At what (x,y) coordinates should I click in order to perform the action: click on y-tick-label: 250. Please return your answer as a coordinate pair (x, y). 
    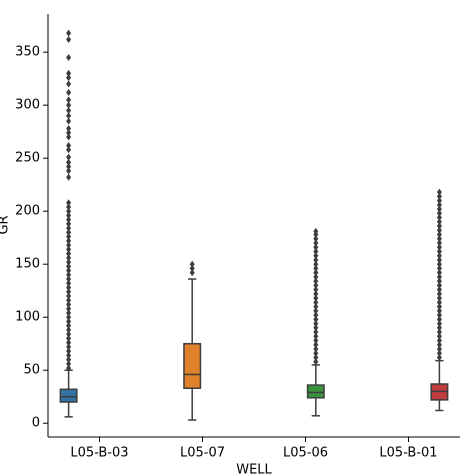
    Looking at the image, I should click on (27, 158).